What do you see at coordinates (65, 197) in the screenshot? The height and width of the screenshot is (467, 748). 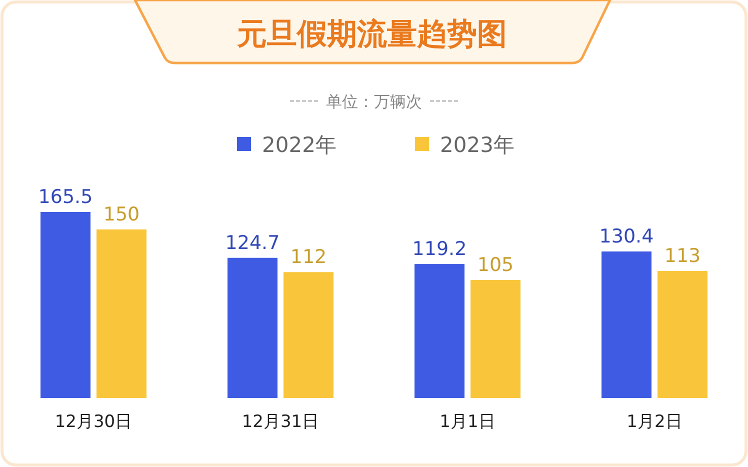 I see `data-label: 165.5` at bounding box center [65, 197].